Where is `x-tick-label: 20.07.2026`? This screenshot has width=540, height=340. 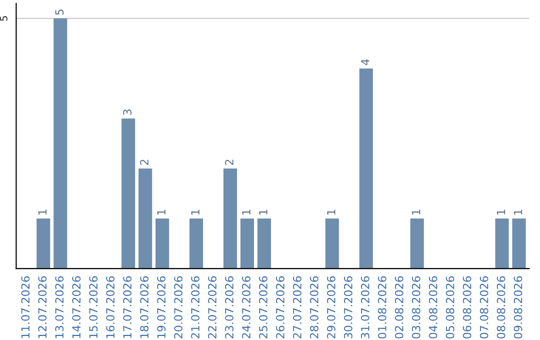 x-tick-label: 20.07.2026 is located at coordinates (178, 307).